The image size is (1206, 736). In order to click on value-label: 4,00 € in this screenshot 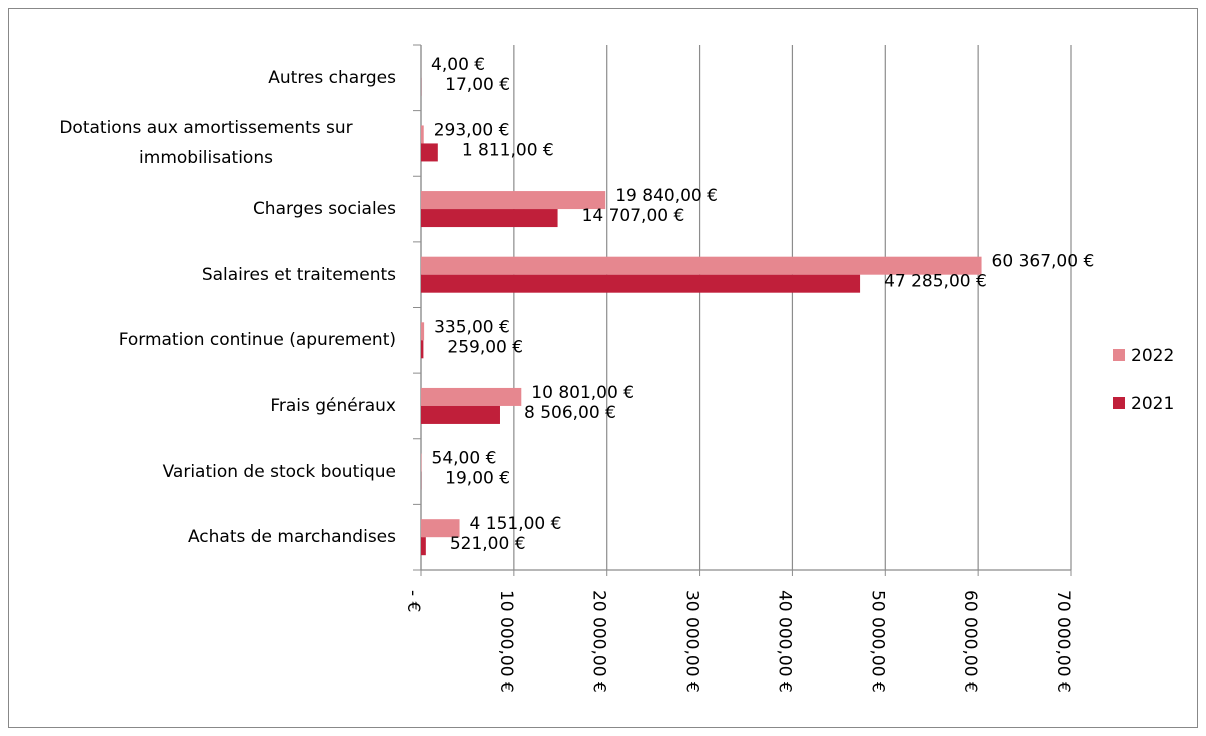, I will do `click(458, 65)`.